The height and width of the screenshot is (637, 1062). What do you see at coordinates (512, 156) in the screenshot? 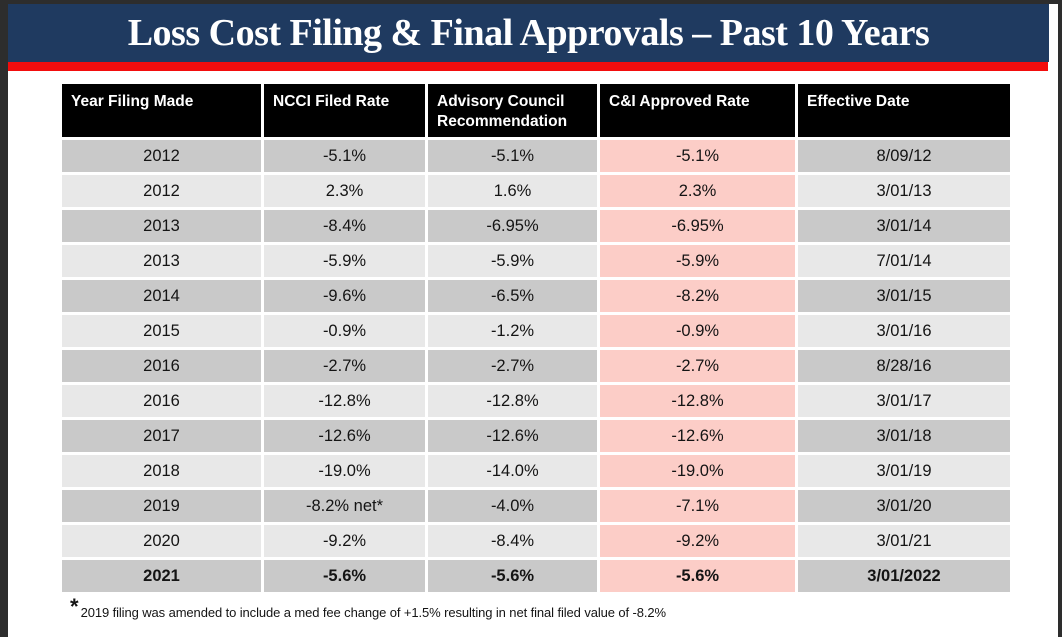
I see `cell-advisory-recommendation: -5.1%` at bounding box center [512, 156].